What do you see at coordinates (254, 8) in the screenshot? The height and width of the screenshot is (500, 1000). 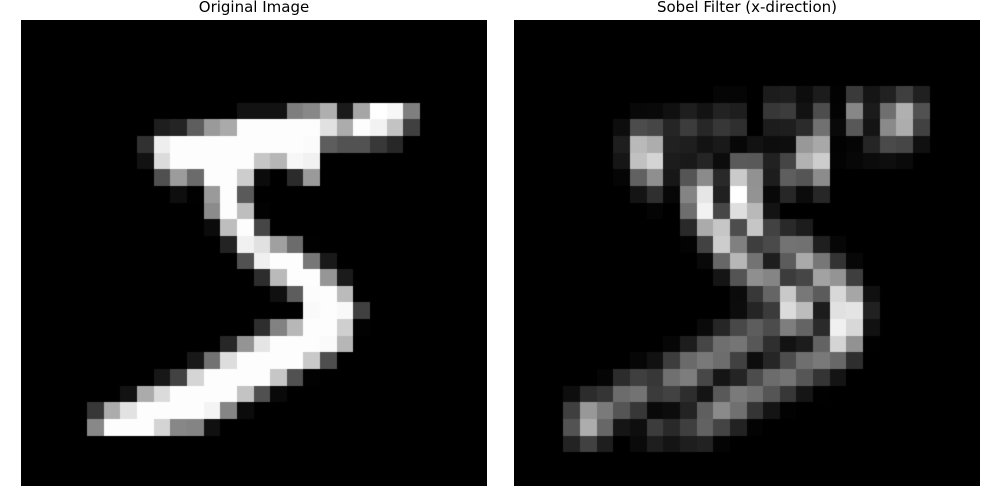 I see `original-image-title: Original Image` at bounding box center [254, 8].